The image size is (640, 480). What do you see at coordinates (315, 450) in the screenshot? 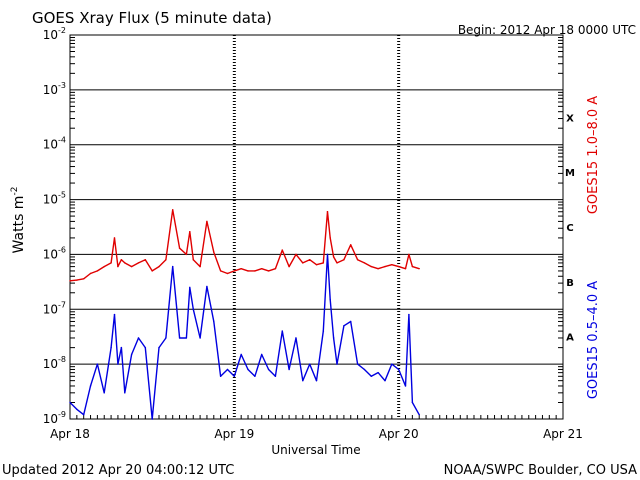
I see `x-axis-label: Universal Time` at bounding box center [315, 450].